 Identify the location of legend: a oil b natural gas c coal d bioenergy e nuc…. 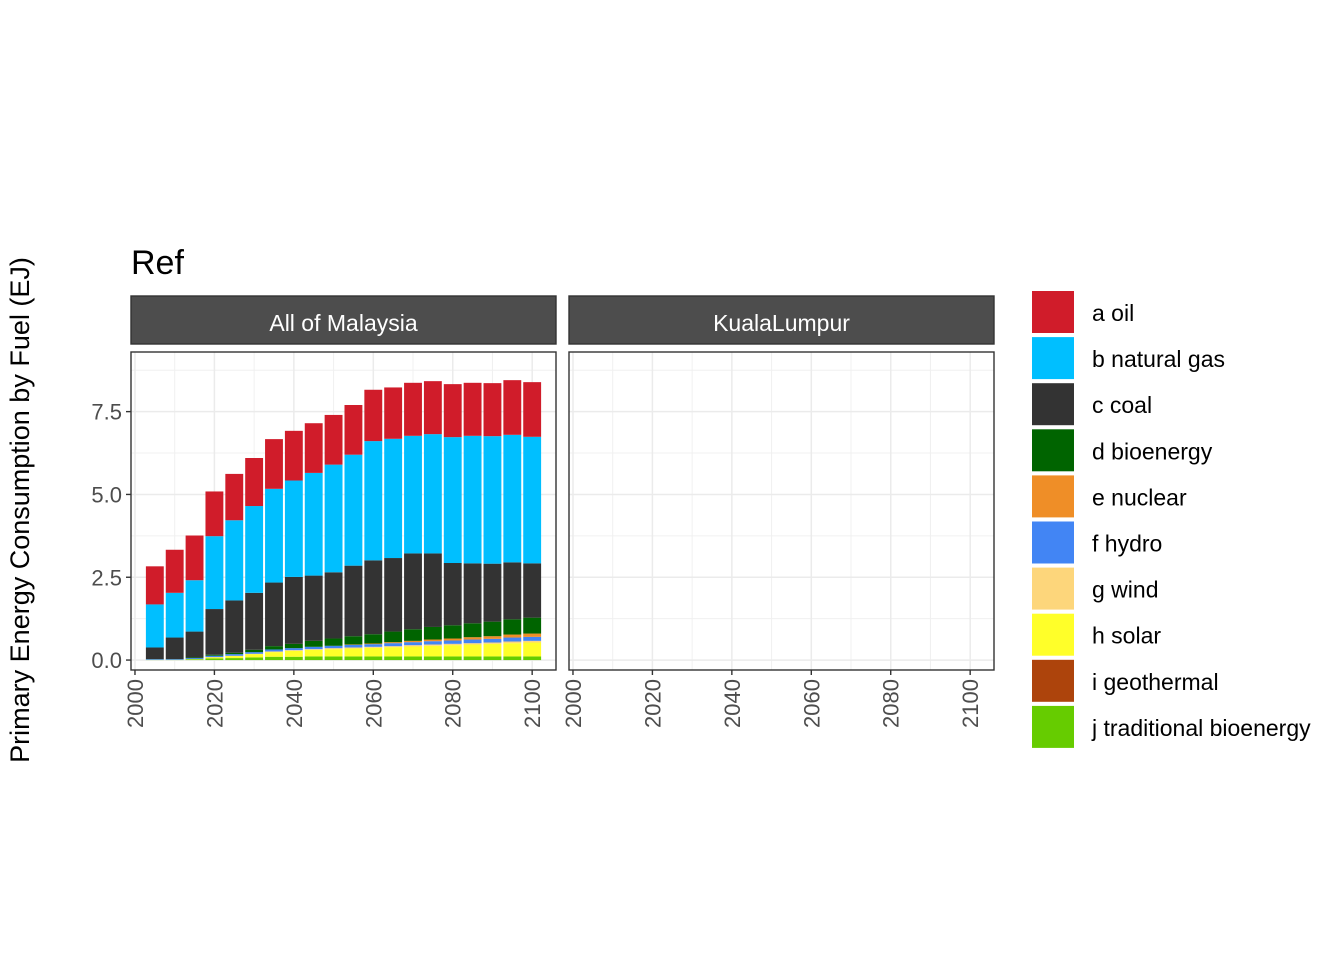
(1171, 519).